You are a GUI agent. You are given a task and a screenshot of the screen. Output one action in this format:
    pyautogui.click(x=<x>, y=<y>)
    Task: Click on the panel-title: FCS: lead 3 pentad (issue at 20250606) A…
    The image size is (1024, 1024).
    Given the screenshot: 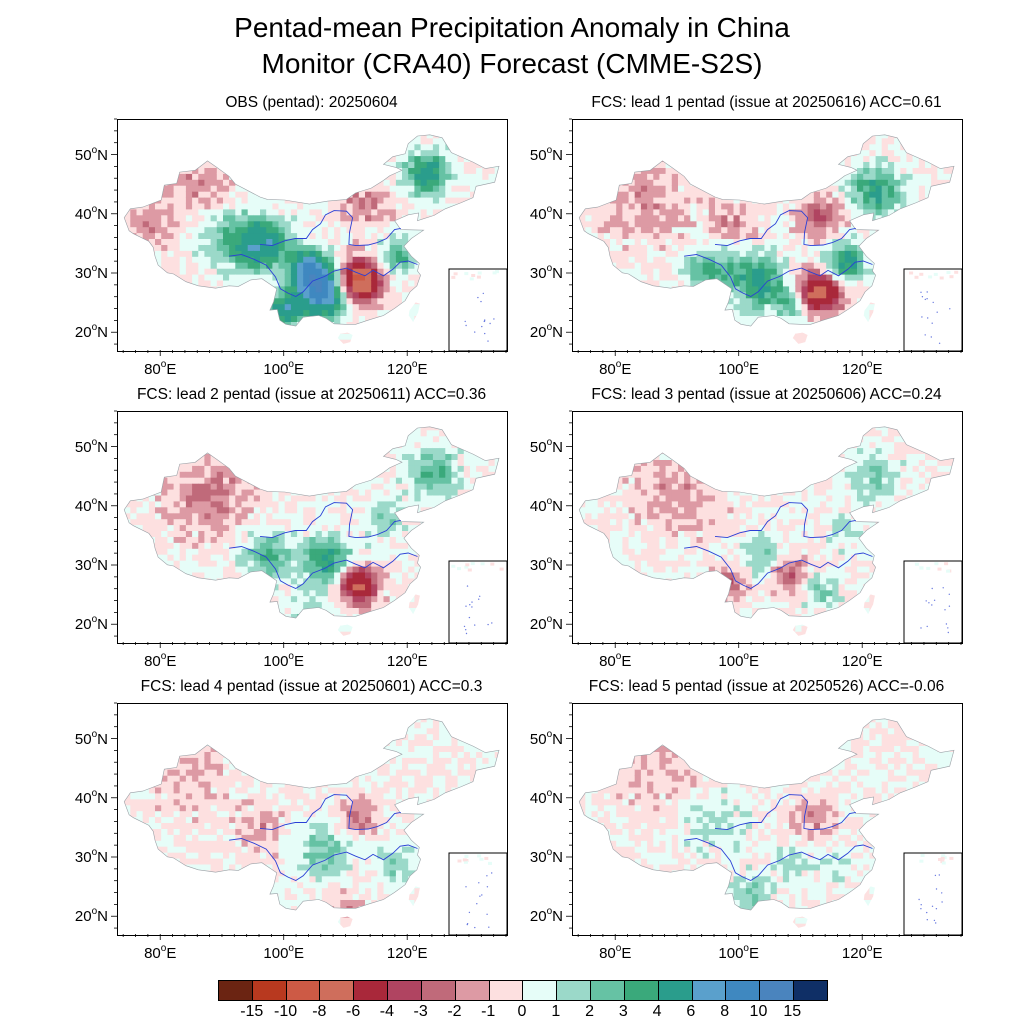 What is the action you would take?
    pyautogui.click(x=766, y=394)
    